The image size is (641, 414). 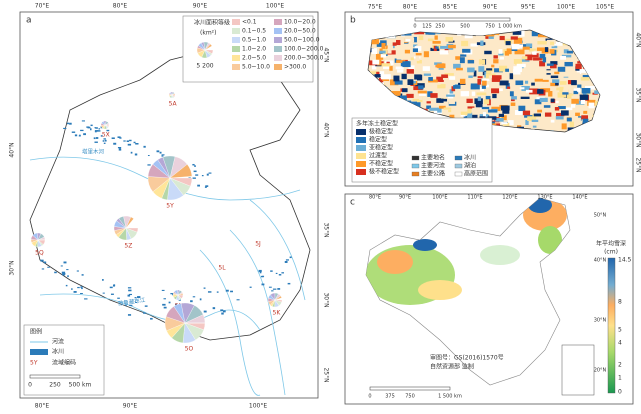 What do you see at coordinates (474, 198) in the screenshot?
I see `lon-label: 110°E` at bounding box center [474, 198].